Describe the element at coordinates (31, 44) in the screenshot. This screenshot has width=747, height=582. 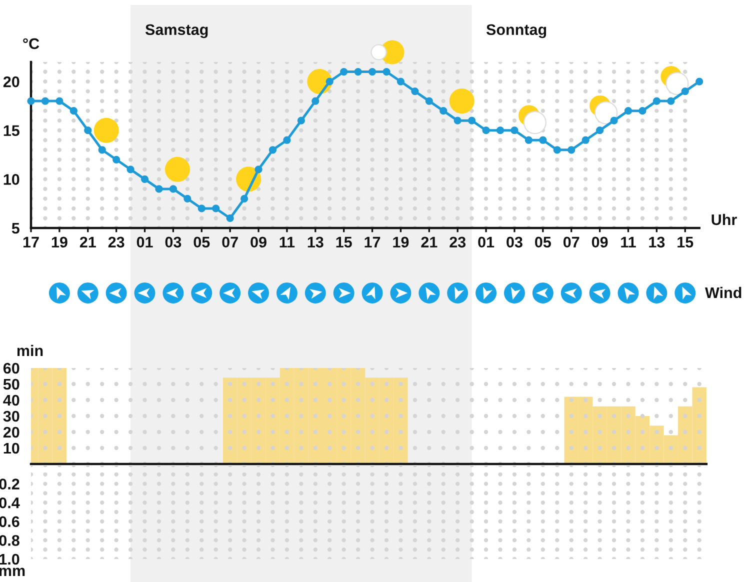
I see `y-axis-title: °C` at that location.